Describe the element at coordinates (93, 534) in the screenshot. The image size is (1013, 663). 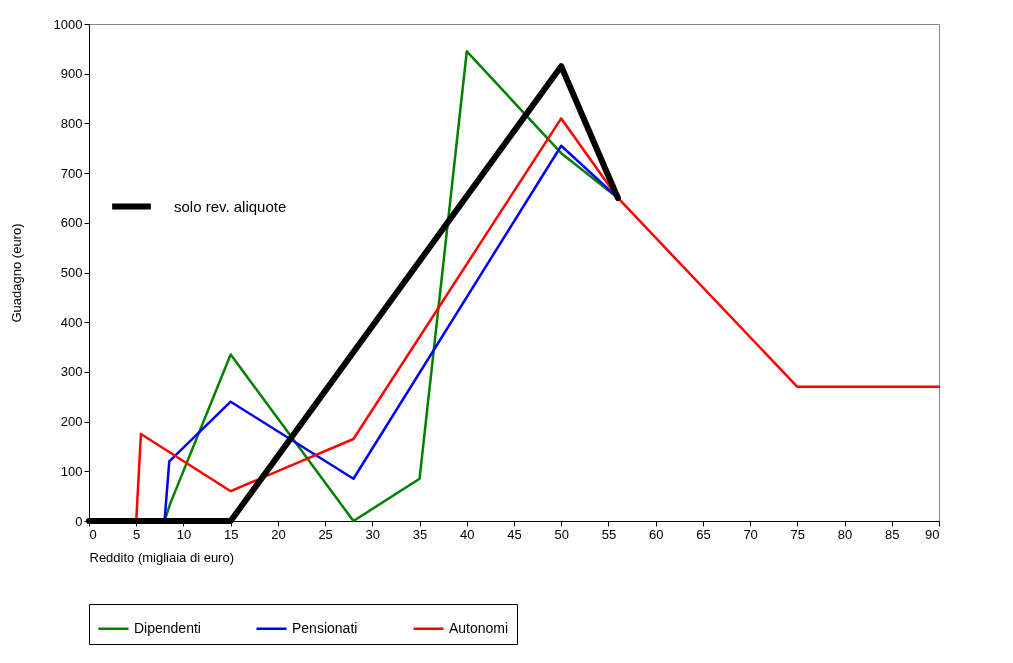
I see `x-tick-label: 0` at that location.